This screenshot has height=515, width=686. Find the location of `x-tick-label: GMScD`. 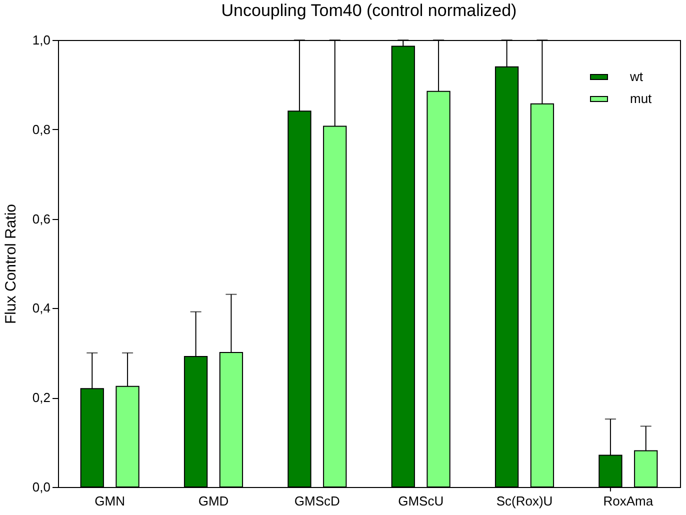

x-tick-label: GMScD is located at coordinates (317, 501).